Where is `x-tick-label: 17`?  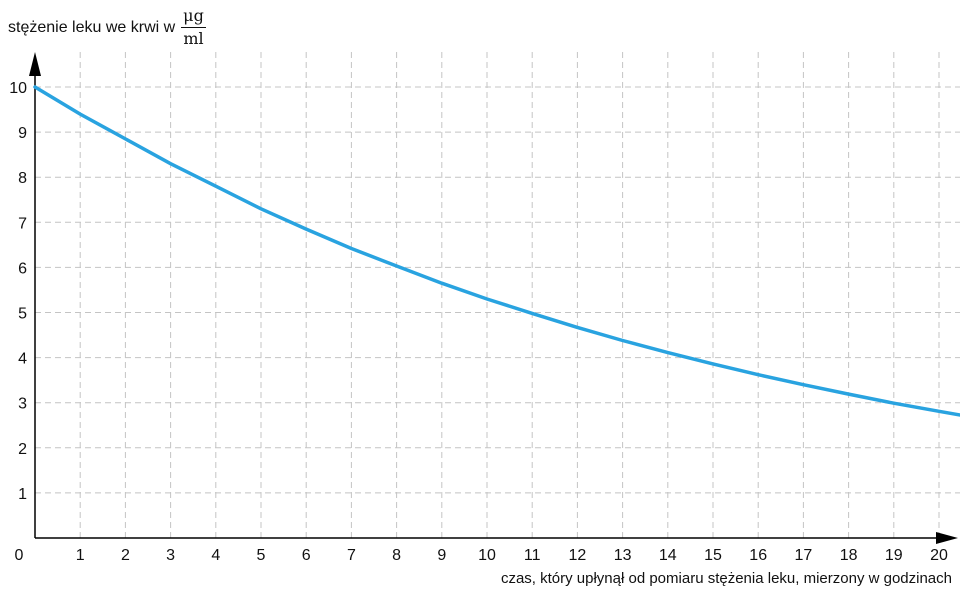 x-tick-label: 17 is located at coordinates (804, 555).